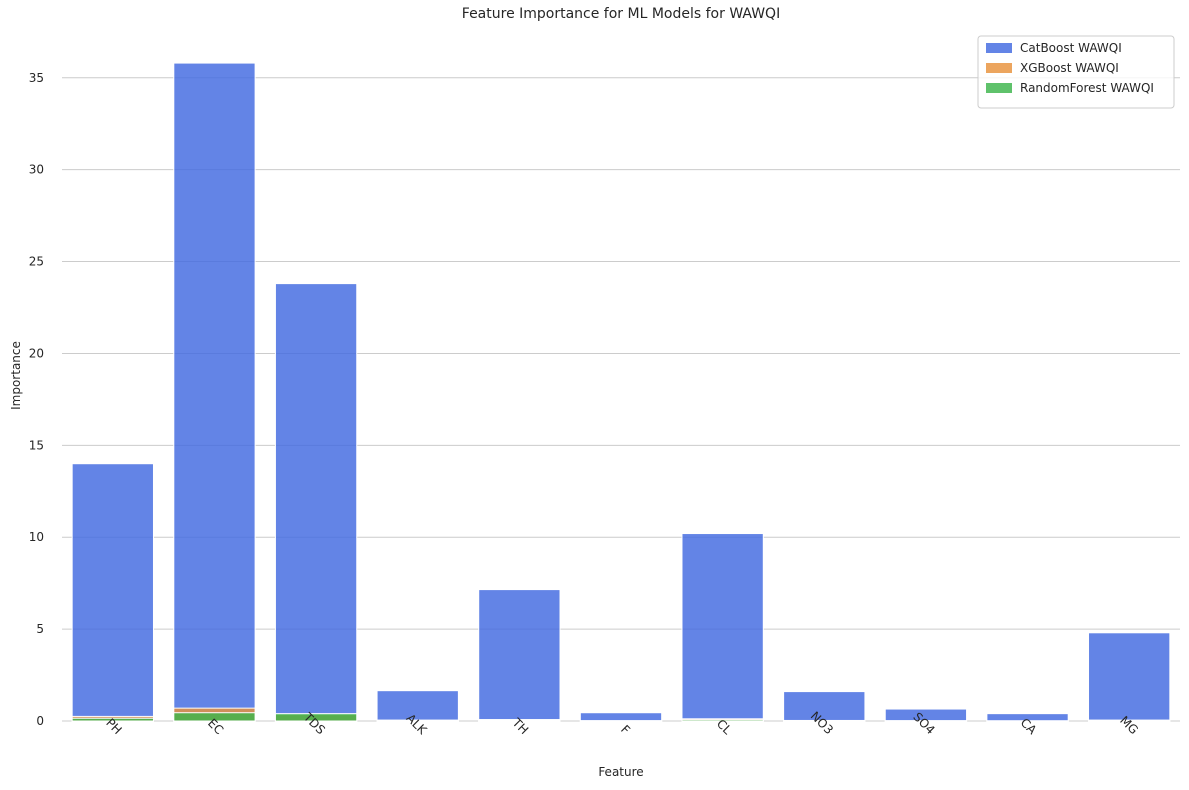 This screenshot has height=790, width=1189. I want to click on bar-randomforest-ec, so click(214, 717).